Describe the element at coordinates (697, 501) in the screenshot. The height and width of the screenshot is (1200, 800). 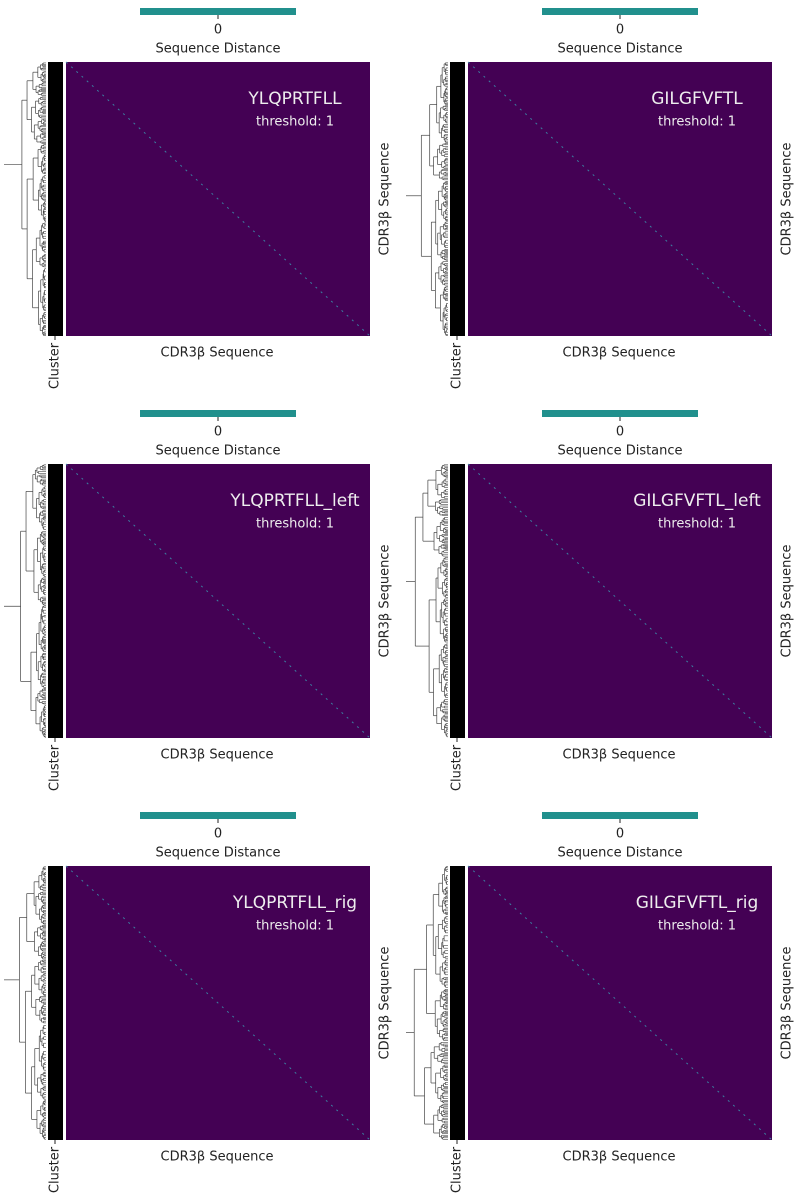
I see `panel-title: GILGFVFTL_left` at that location.